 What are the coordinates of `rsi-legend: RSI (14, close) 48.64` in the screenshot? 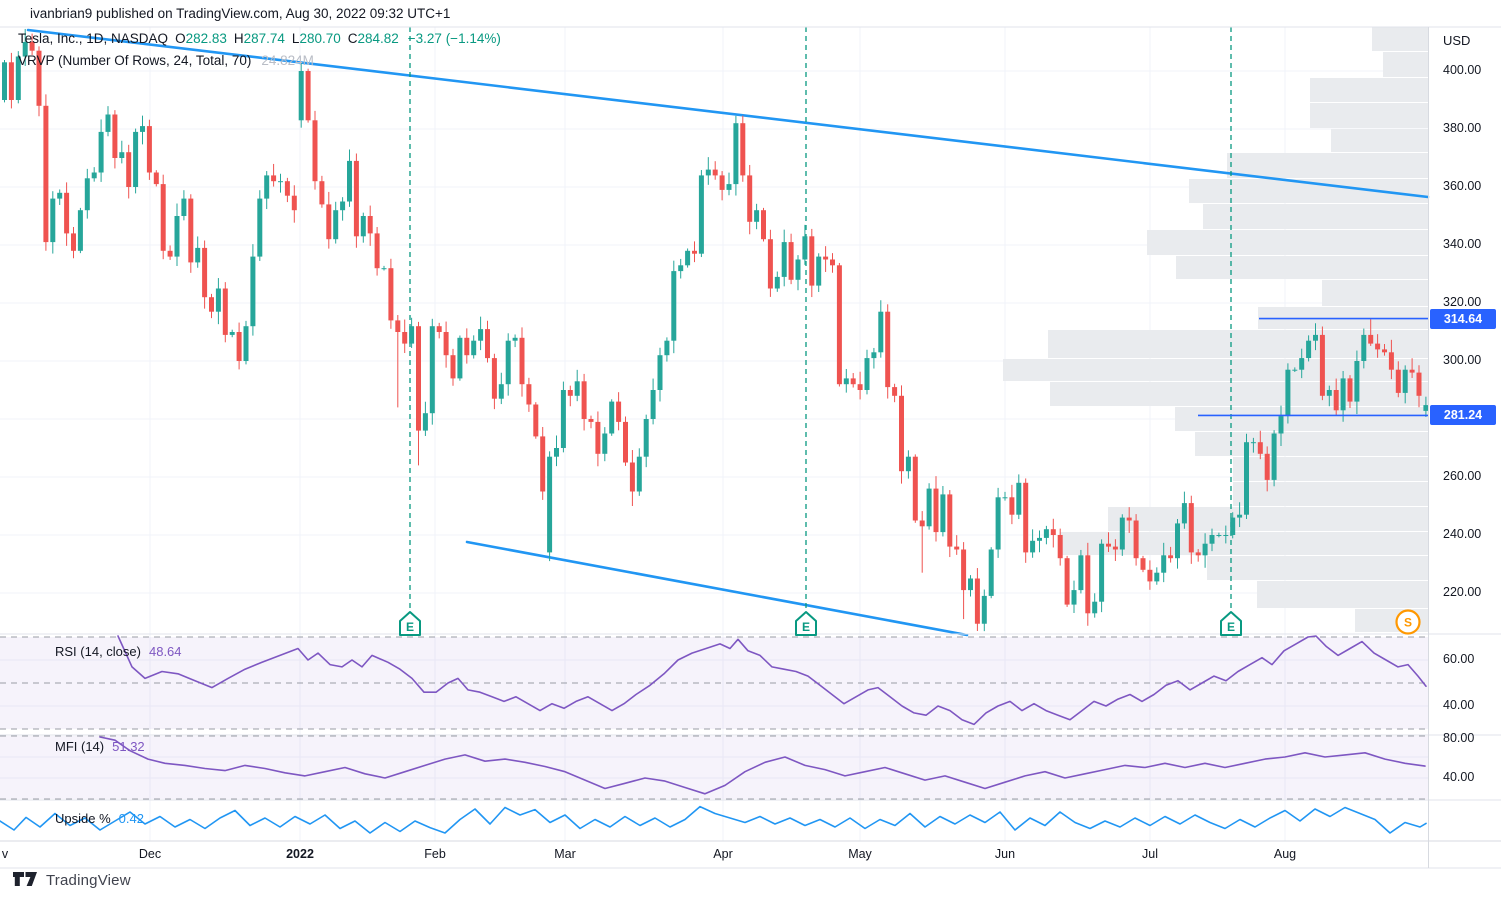 It's located at (118, 651).